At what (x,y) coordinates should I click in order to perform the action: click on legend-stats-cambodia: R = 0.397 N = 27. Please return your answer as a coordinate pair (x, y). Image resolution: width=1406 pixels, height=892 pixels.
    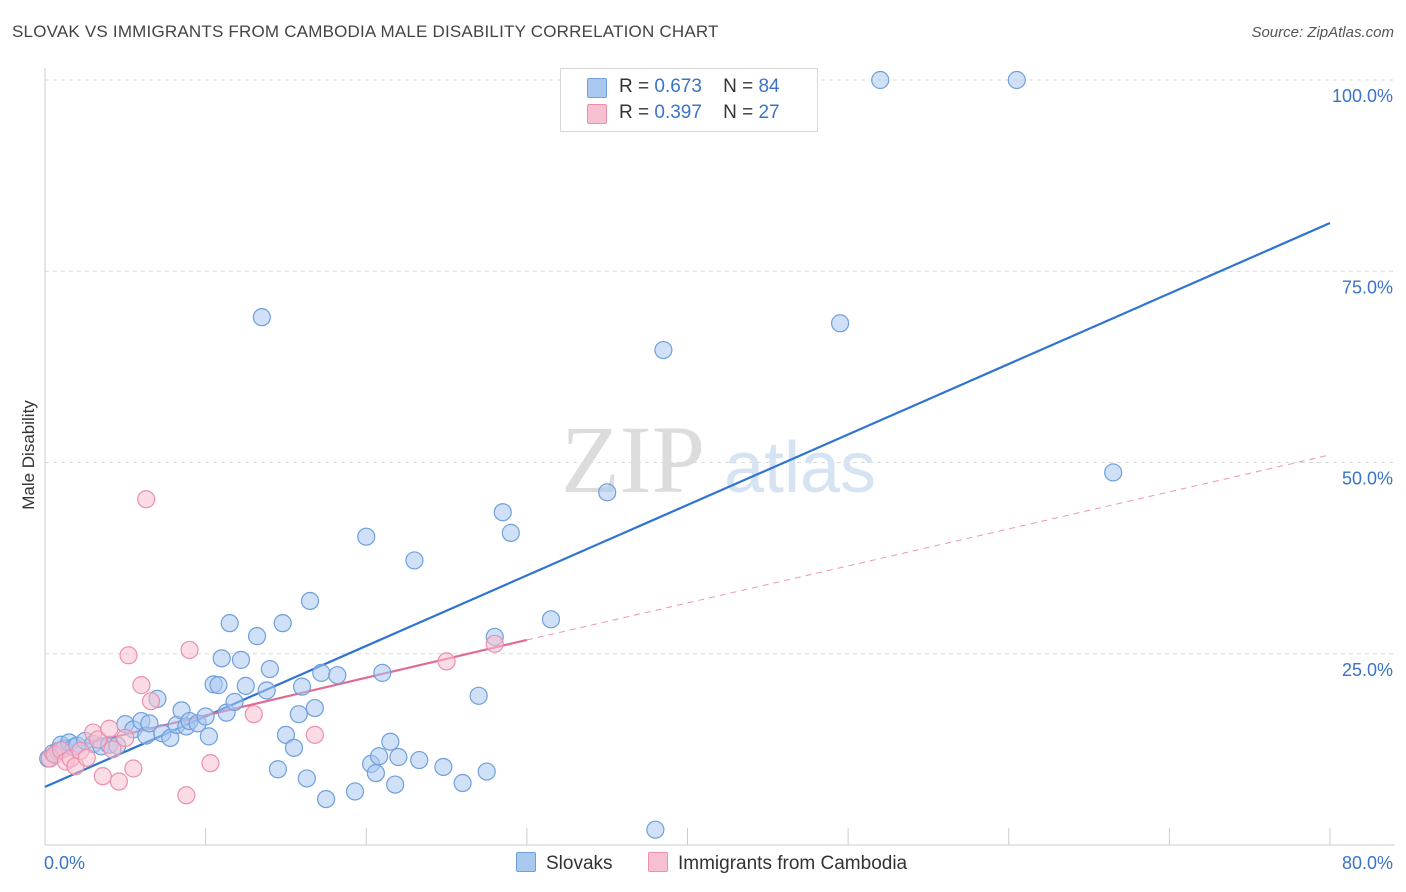
    Looking at the image, I should click on (699, 113).